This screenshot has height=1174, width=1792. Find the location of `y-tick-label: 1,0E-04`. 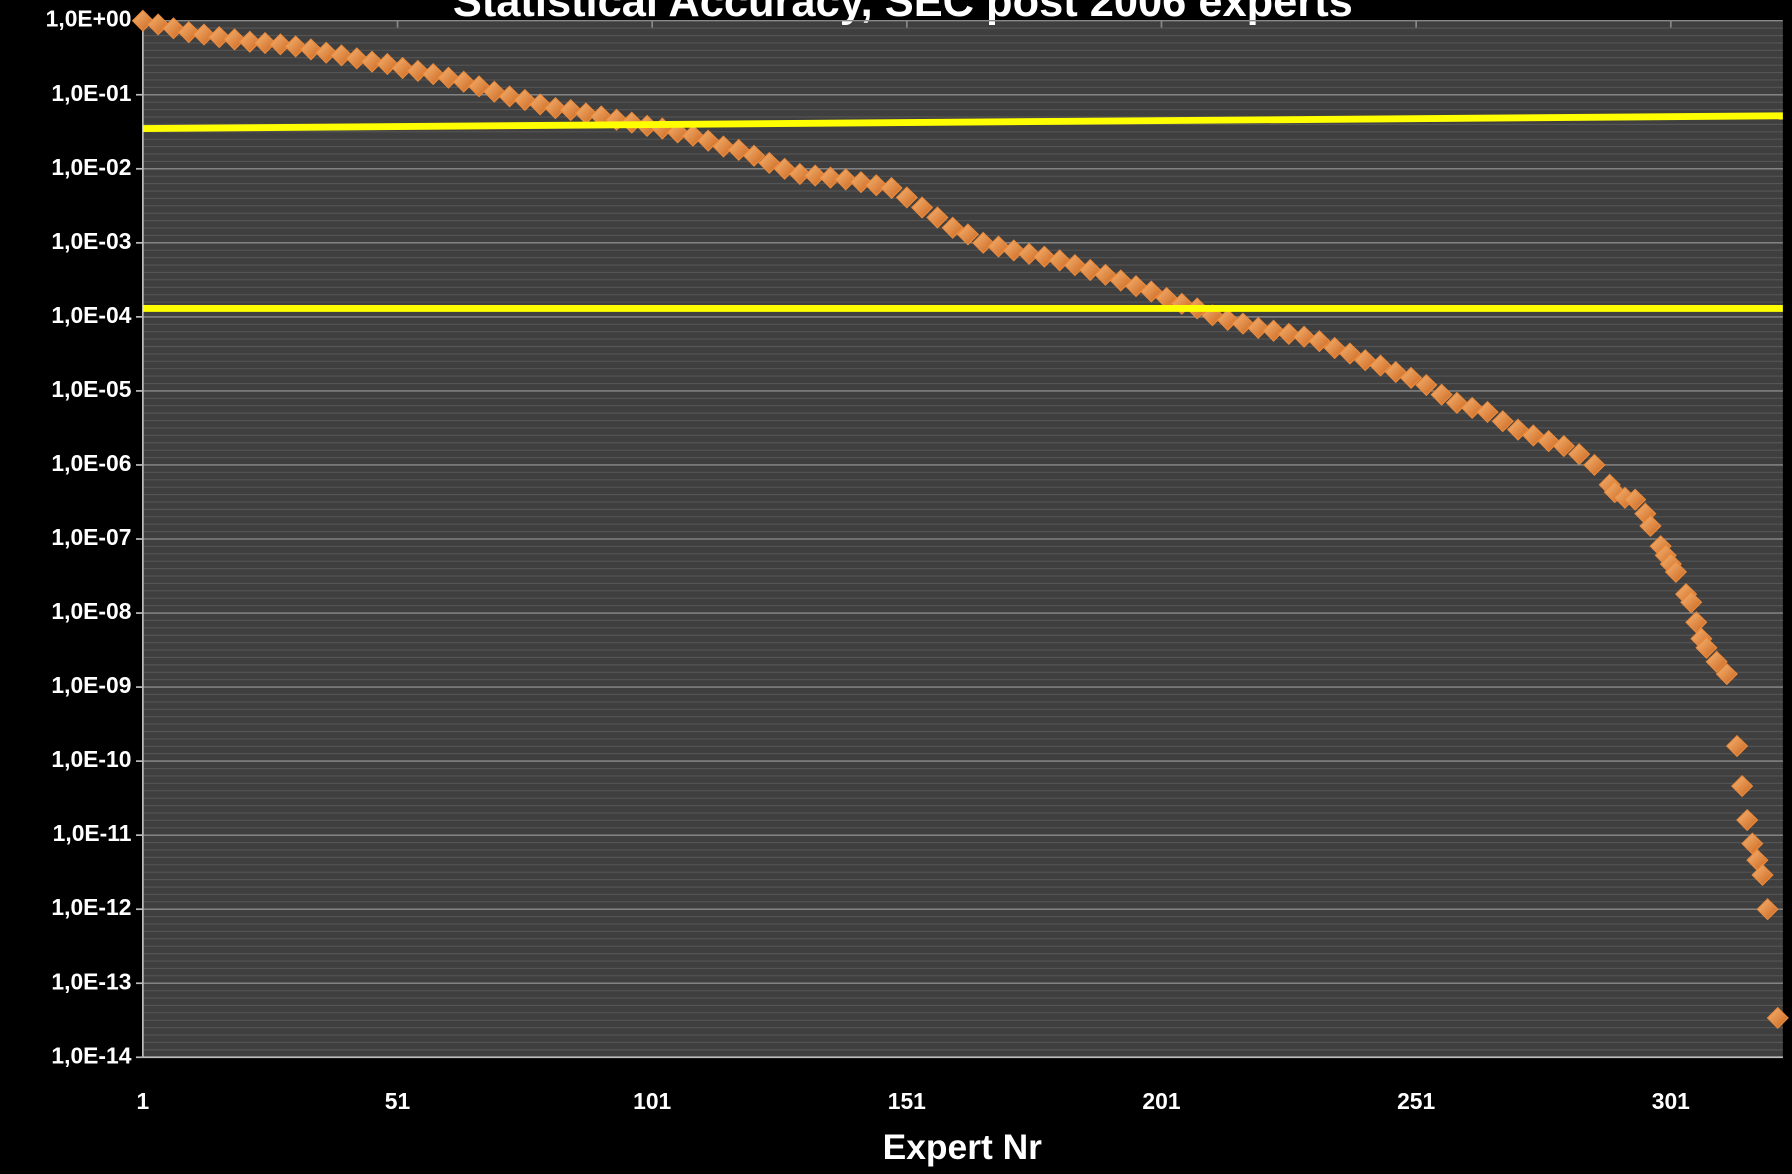

y-tick-label: 1,0E-04 is located at coordinates (91, 315).